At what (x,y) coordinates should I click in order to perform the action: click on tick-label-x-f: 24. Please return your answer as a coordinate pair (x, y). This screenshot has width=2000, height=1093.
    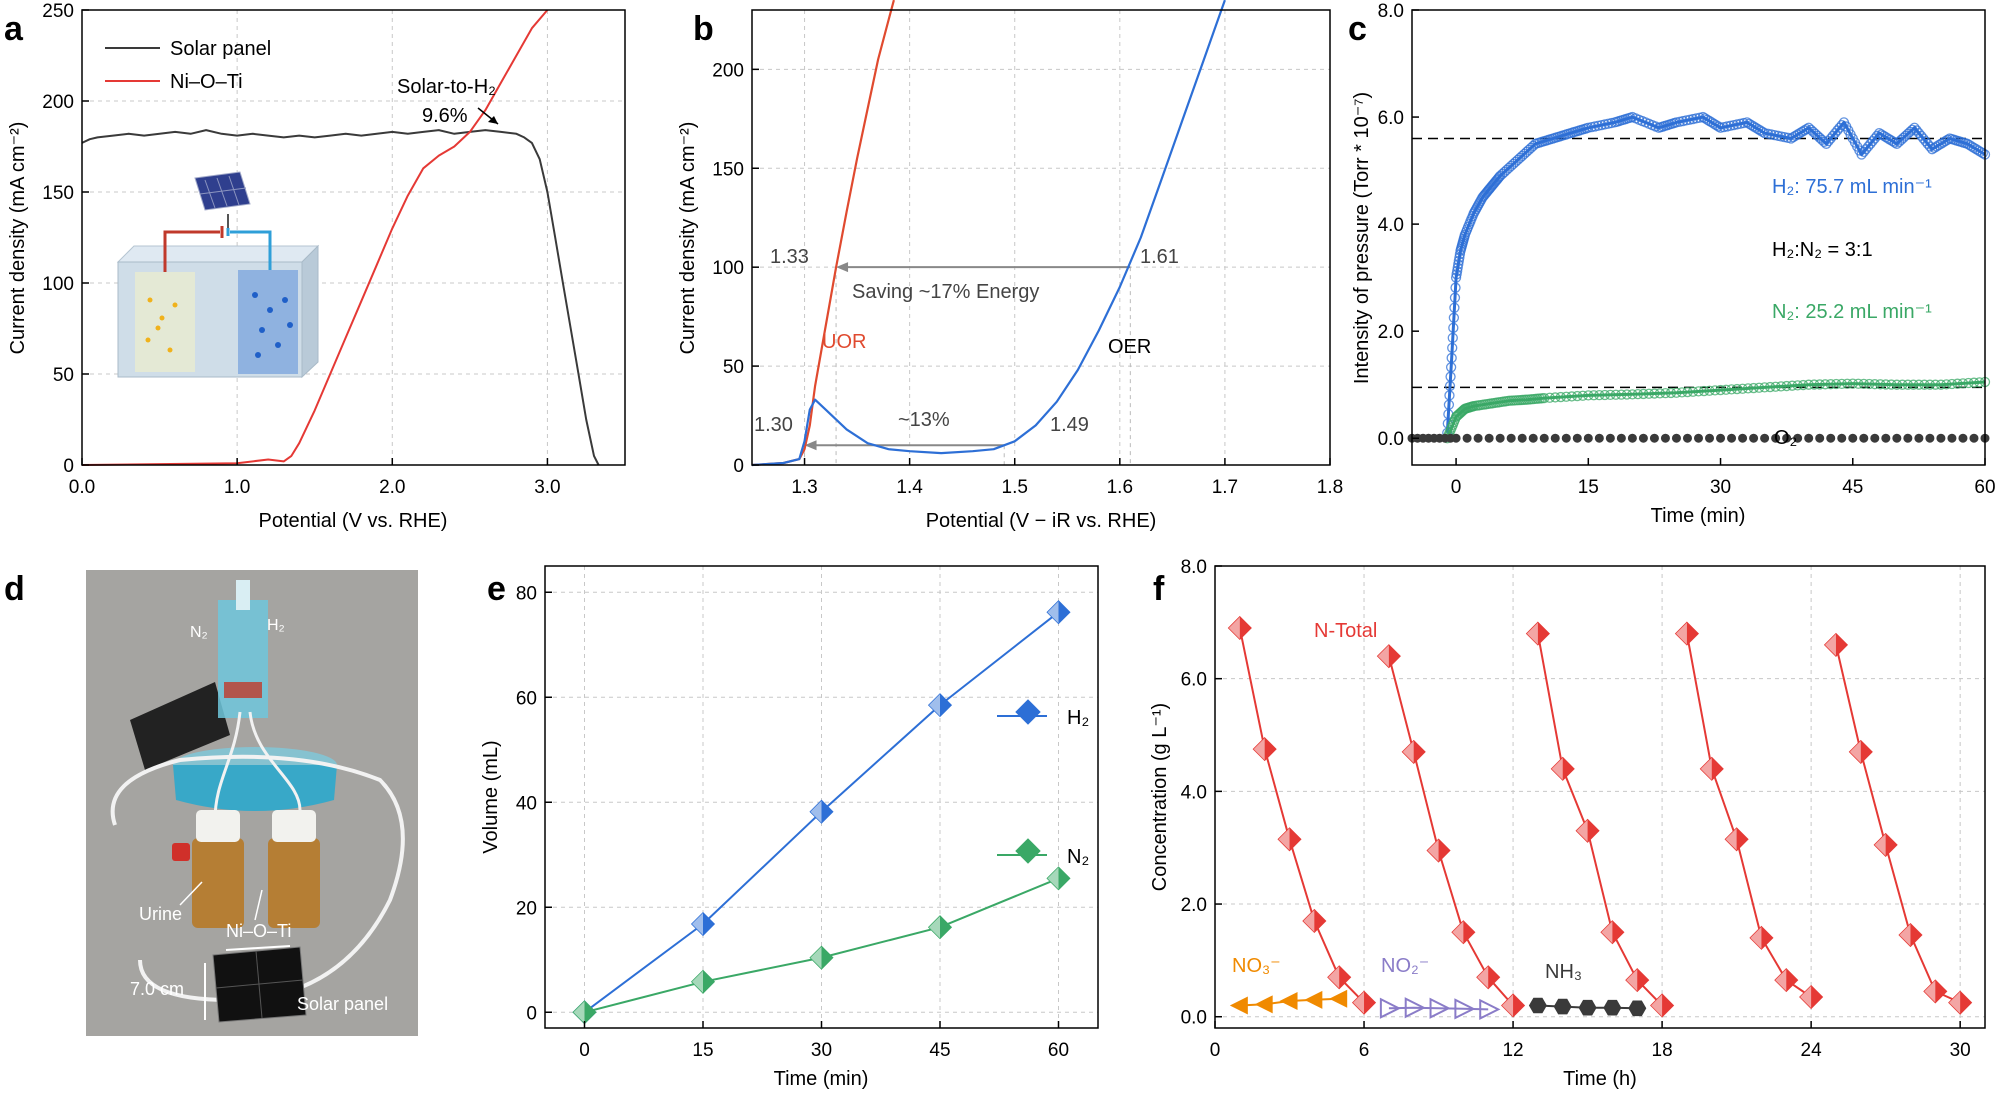
    Looking at the image, I should click on (1812, 1050).